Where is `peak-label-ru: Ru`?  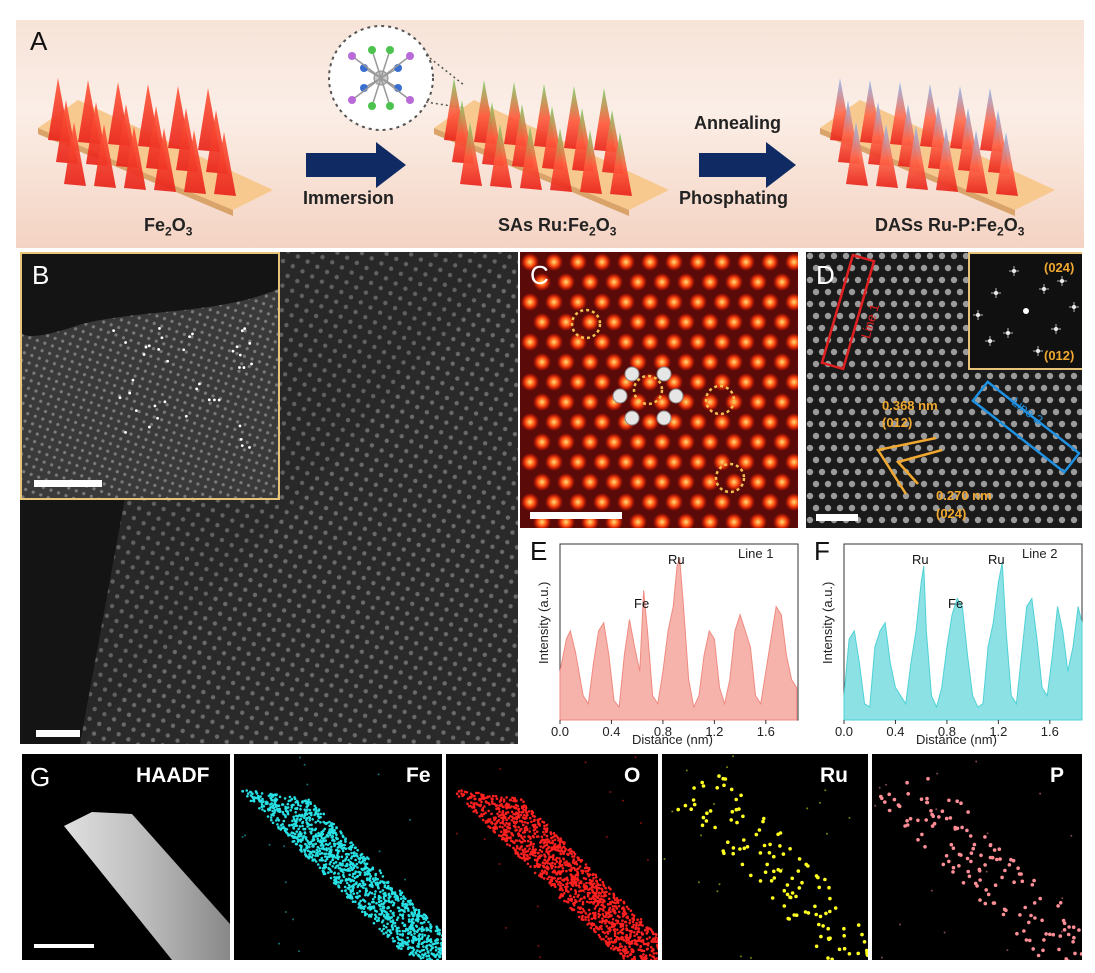 peak-label-ru: Ru is located at coordinates (676, 559).